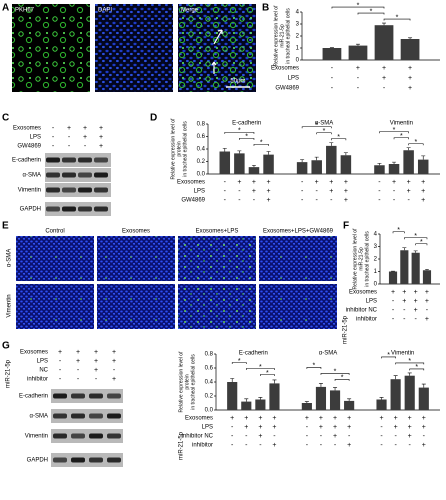 This screenshot has height=500, width=446. Describe the element at coordinates (328, 354) in the screenshot. I see `group-label: α-SMA` at that location.